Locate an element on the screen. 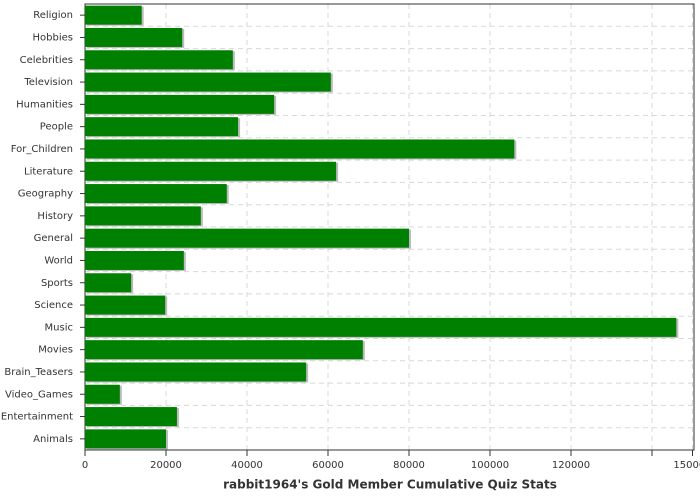 The image size is (700, 500). y-tick-label: Literature is located at coordinates (48, 171).